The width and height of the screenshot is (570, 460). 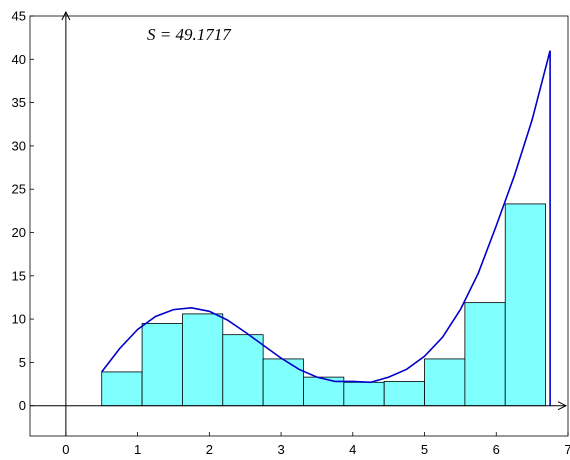 What do you see at coordinates (65, 449) in the screenshot?
I see `x-tick-label: 0` at bounding box center [65, 449].